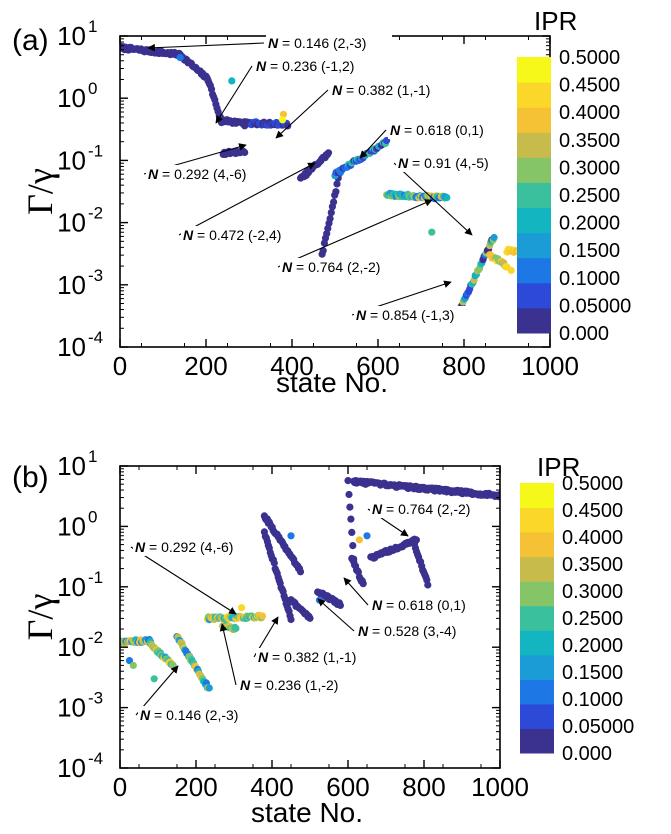 Image resolution: width=671 pixels, height=834 pixels. What do you see at coordinates (443, 163) in the screenshot?
I see `annotation-label: N = 0.91 (4,-5)` at bounding box center [443, 163].